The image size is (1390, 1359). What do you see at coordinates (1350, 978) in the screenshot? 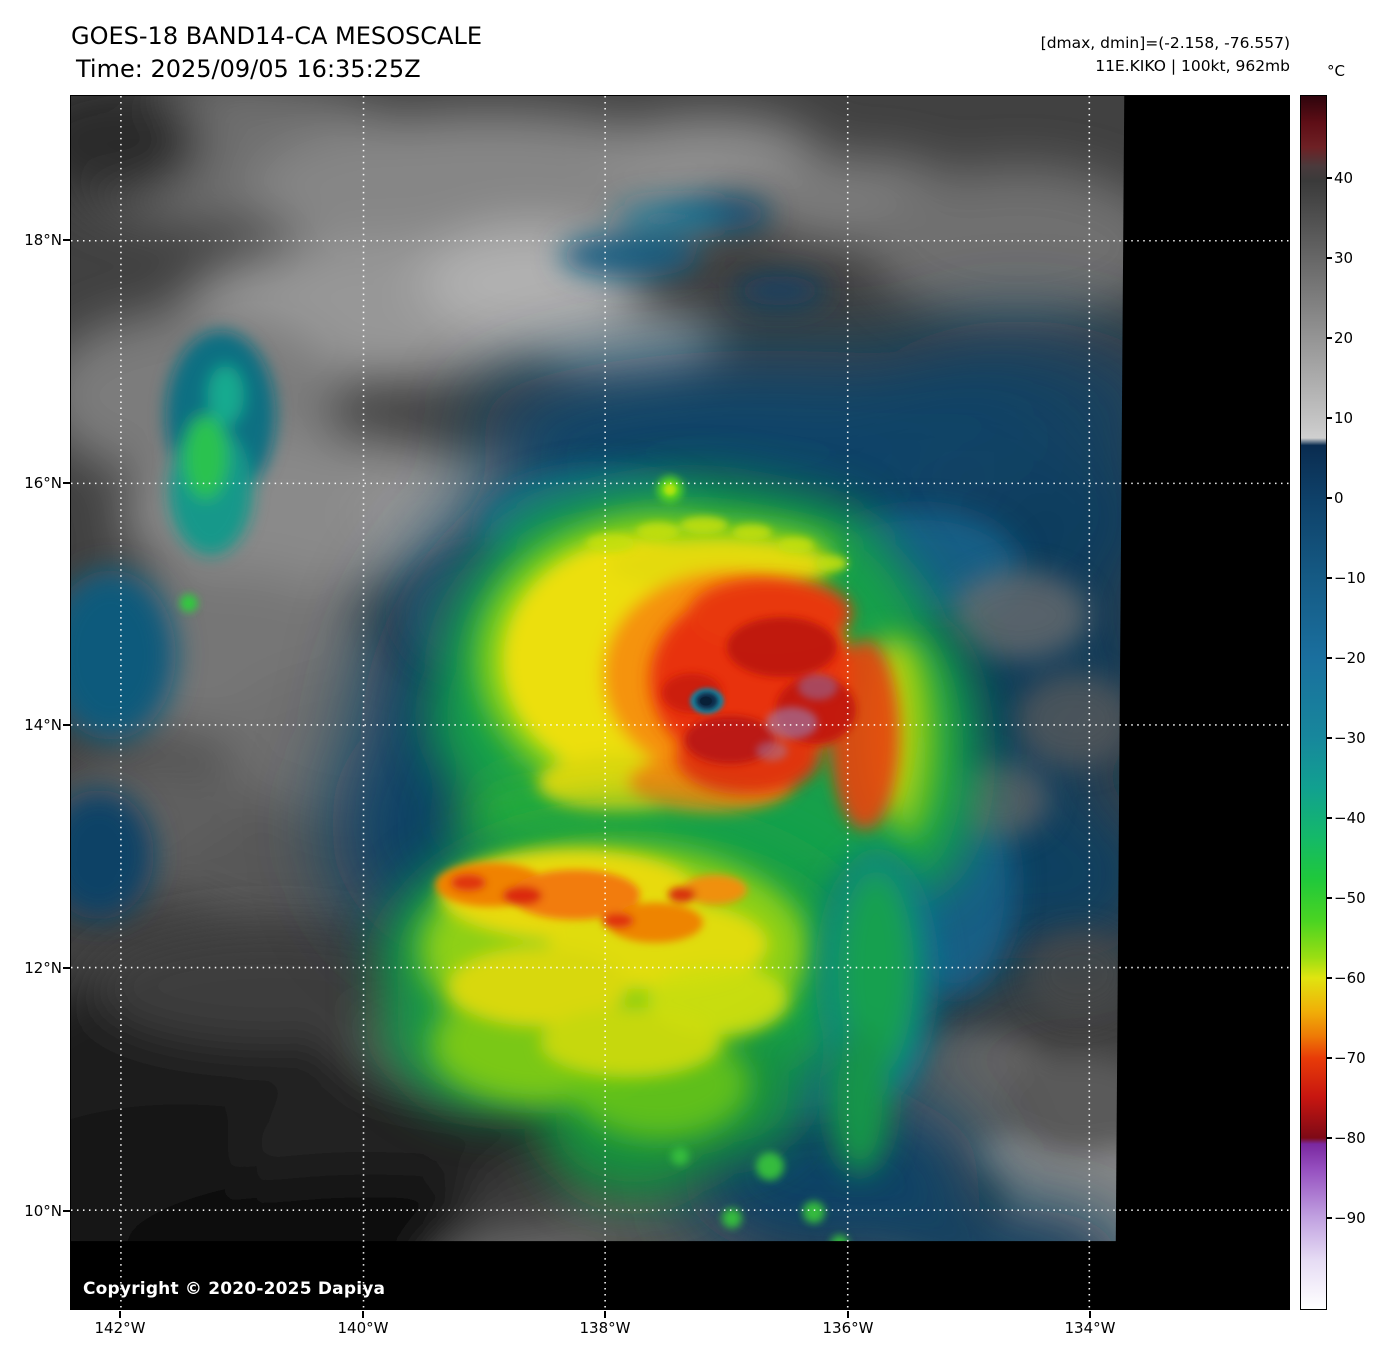
I see `colorbar-tick-label: −60` at bounding box center [1350, 978].